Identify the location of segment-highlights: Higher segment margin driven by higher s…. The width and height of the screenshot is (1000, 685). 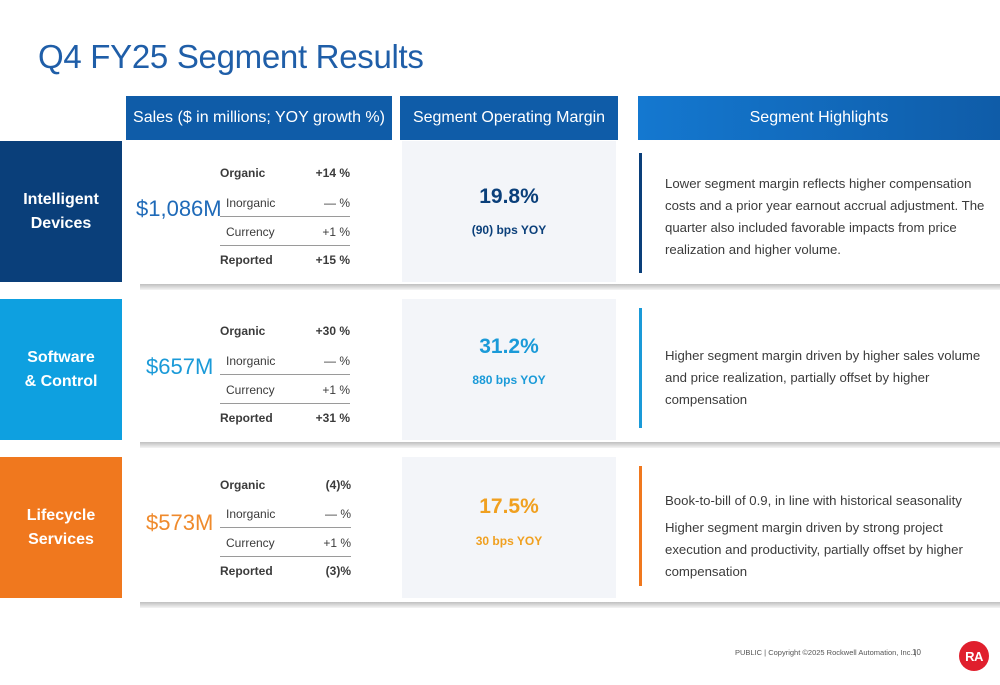
(829, 378).